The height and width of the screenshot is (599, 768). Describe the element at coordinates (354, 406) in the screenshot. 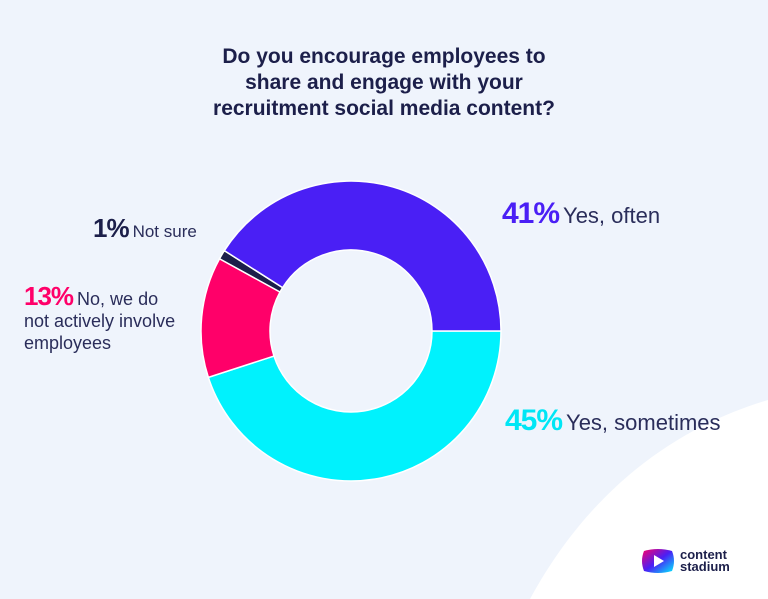

I see `slice-yes-sometimes` at that location.